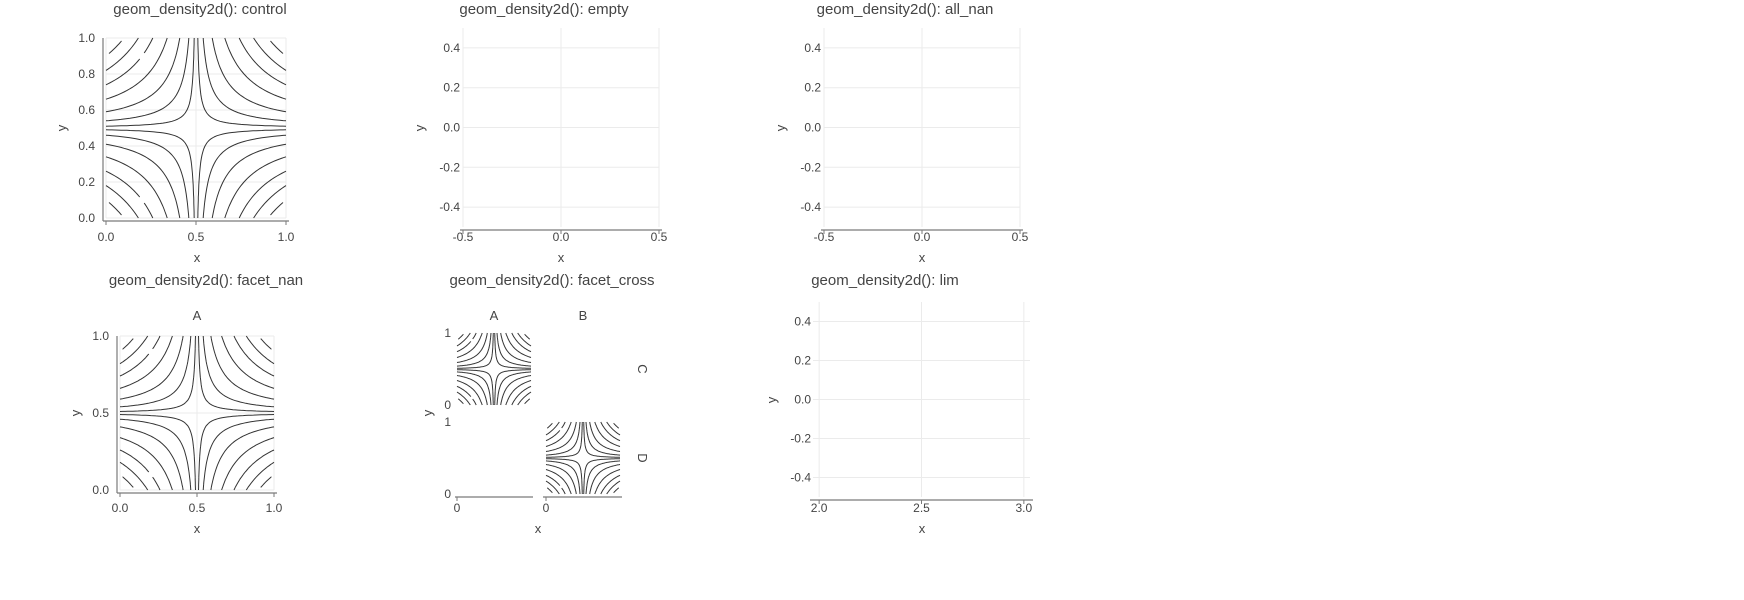  I want to click on facet-column-strip-A: A, so click(494, 315).